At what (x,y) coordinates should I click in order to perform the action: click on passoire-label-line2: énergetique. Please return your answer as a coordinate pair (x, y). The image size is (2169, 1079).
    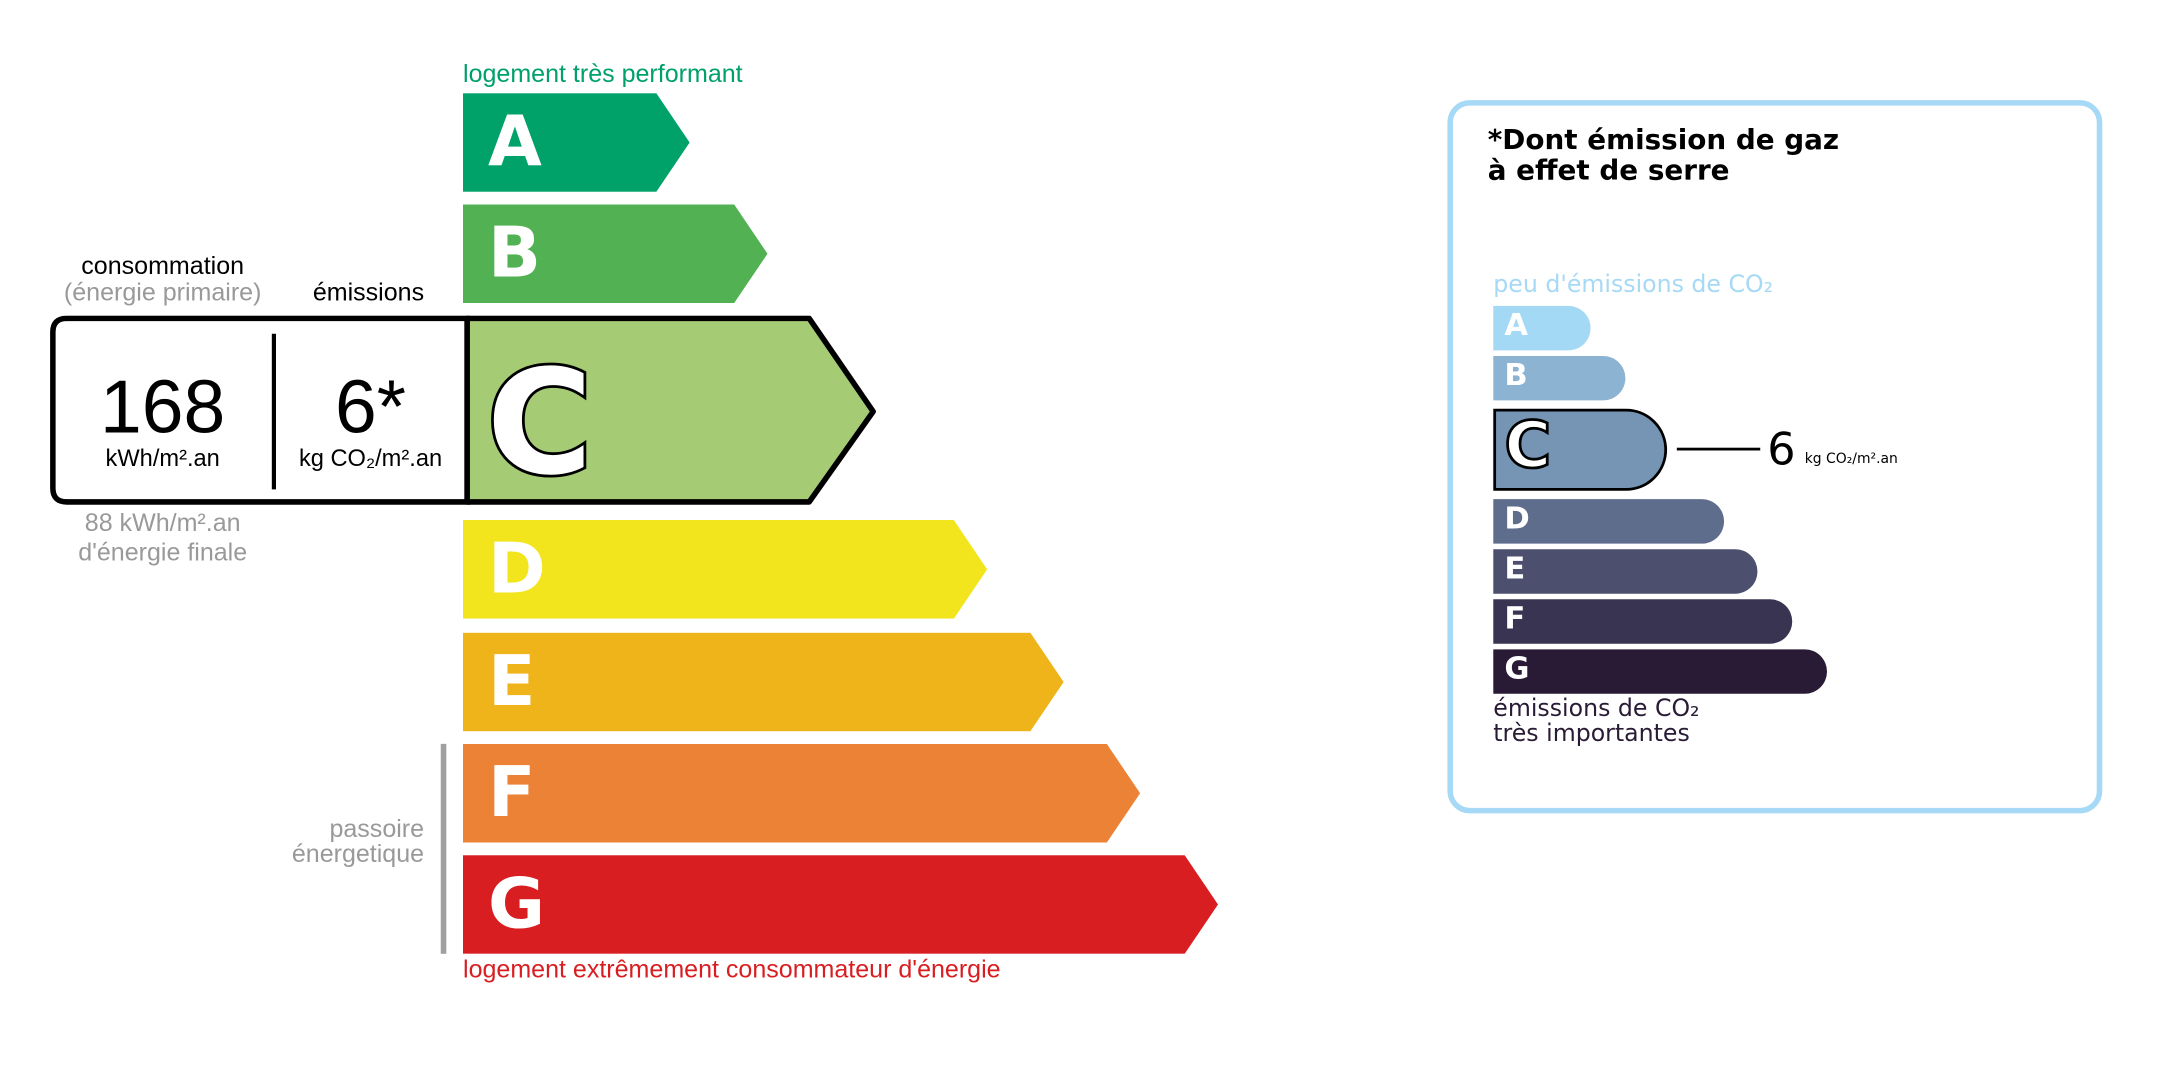
    Looking at the image, I should click on (358, 853).